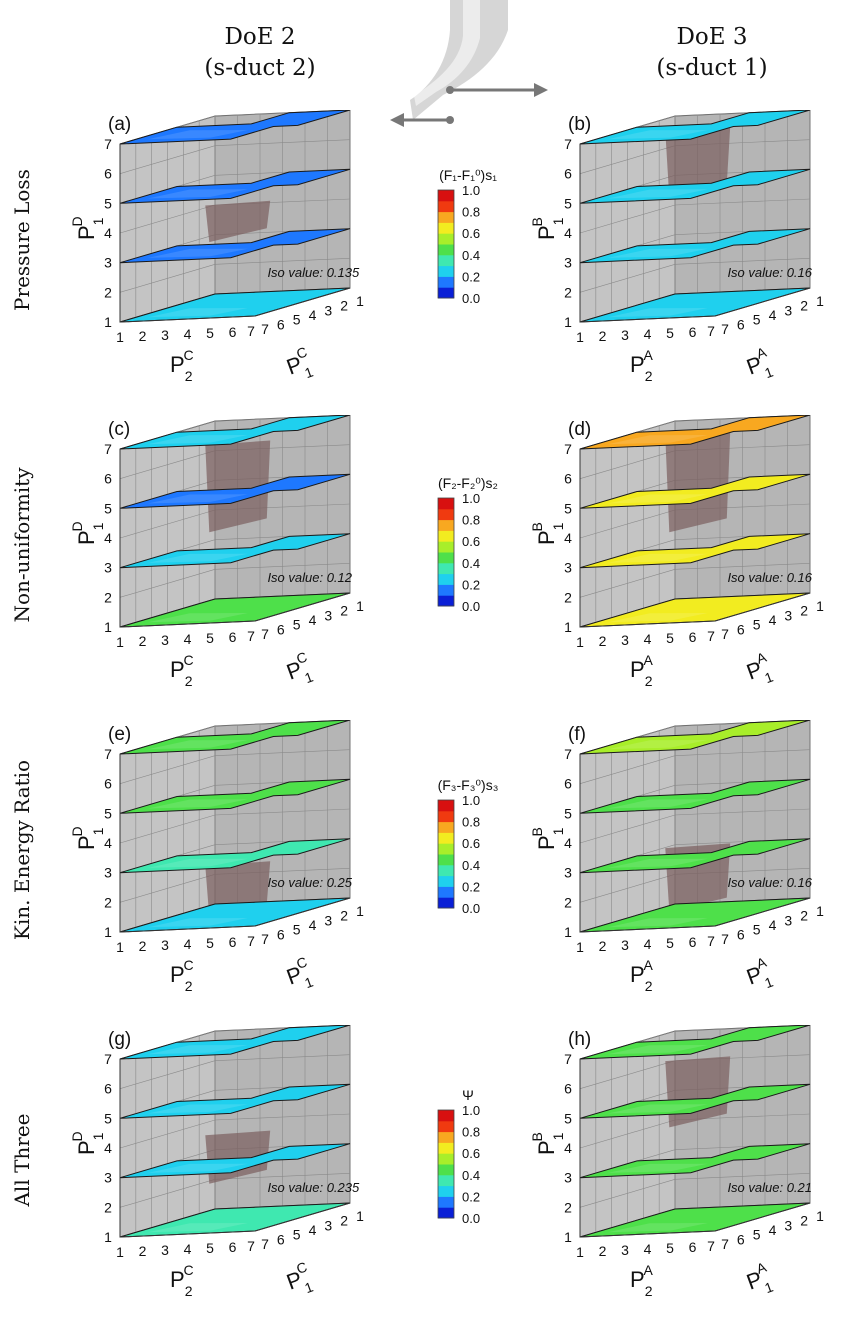 The width and height of the screenshot is (849, 1325). What do you see at coordinates (458, 1156) in the screenshot?
I see `colorbar-all-three: Ψ1.0 0.8 0.6 0.4 0.2 0.0` at bounding box center [458, 1156].